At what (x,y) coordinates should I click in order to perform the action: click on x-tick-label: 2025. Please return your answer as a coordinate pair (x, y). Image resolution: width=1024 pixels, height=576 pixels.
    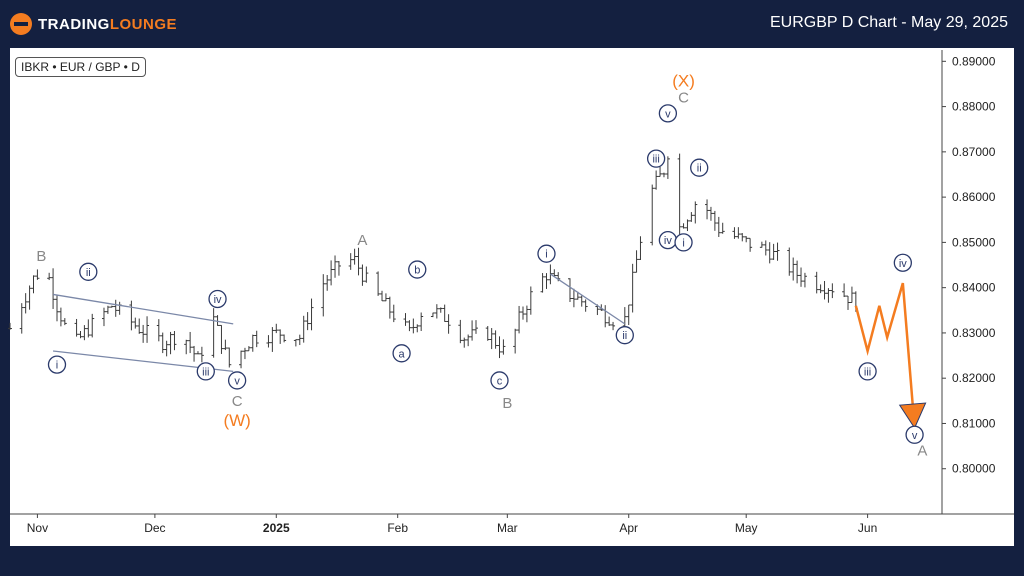
    Looking at the image, I should click on (276, 528).